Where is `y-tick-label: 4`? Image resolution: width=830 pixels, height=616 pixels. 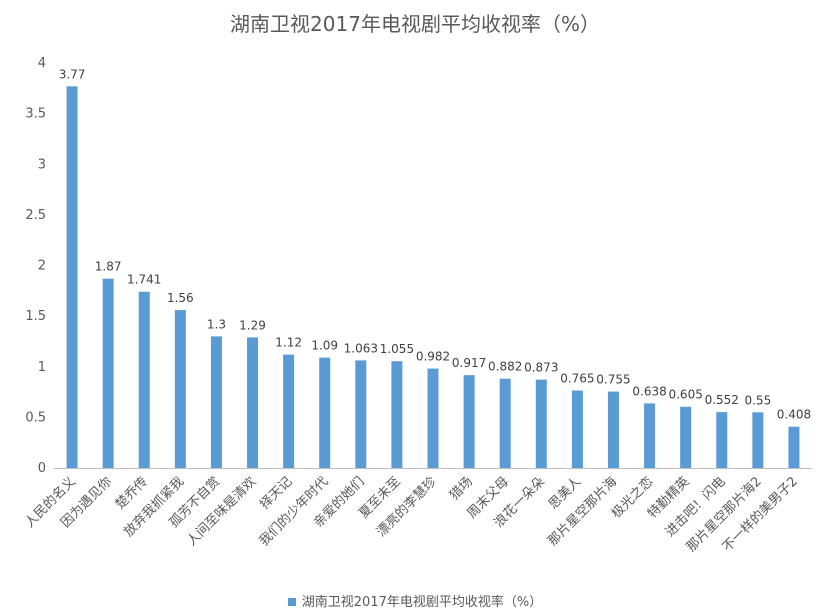 y-tick-label: 4 is located at coordinates (42, 63).